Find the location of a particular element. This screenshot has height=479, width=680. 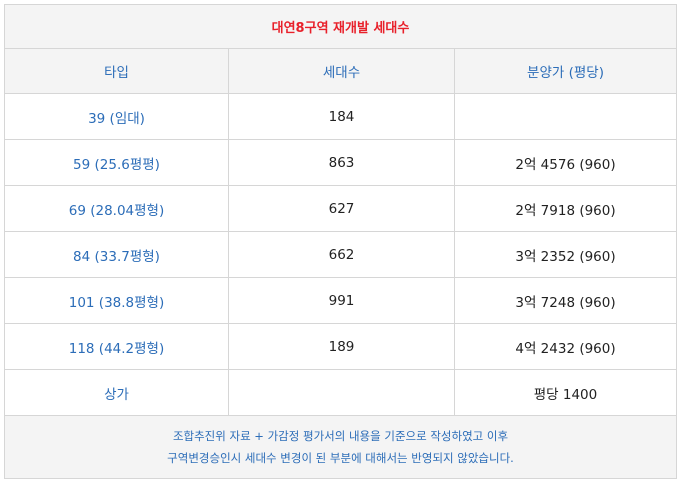

cell-units: 189 is located at coordinates (341, 346).